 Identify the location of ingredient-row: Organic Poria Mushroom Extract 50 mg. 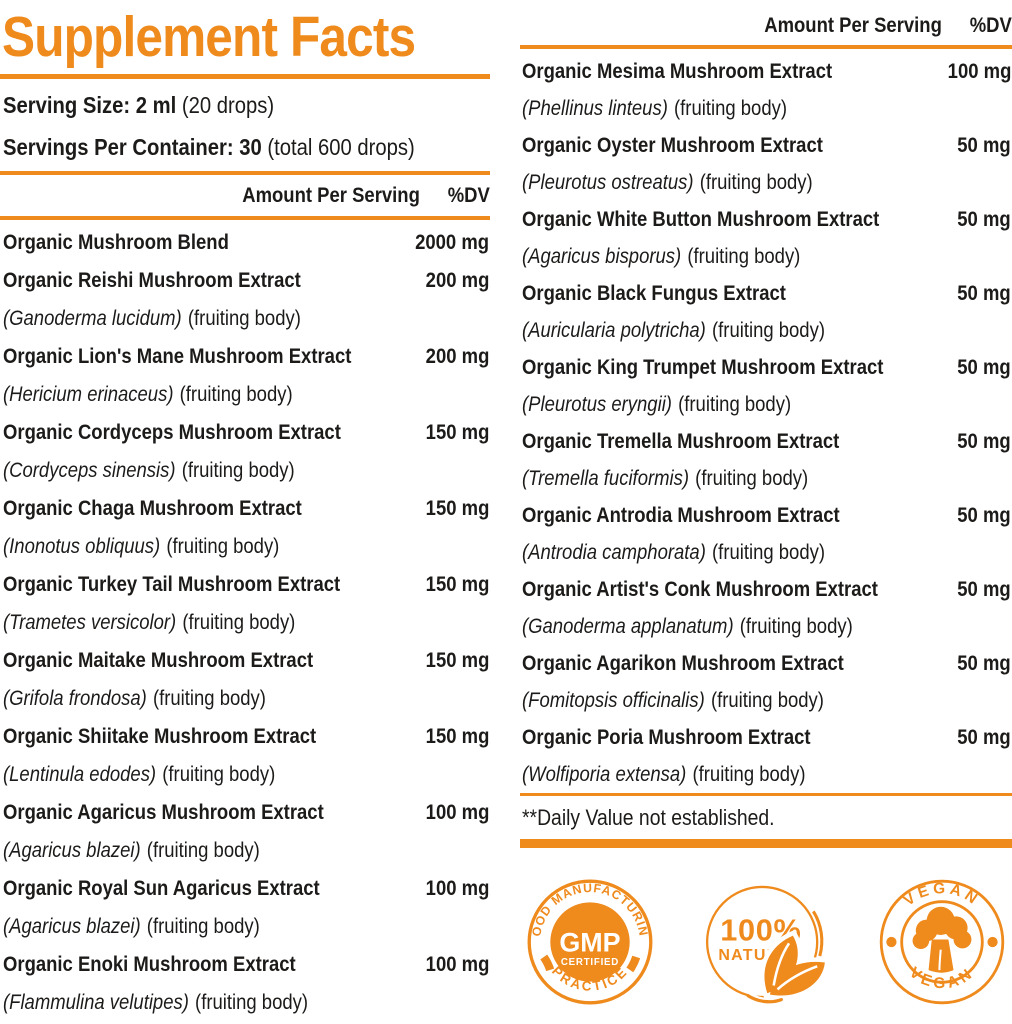
(766, 737).